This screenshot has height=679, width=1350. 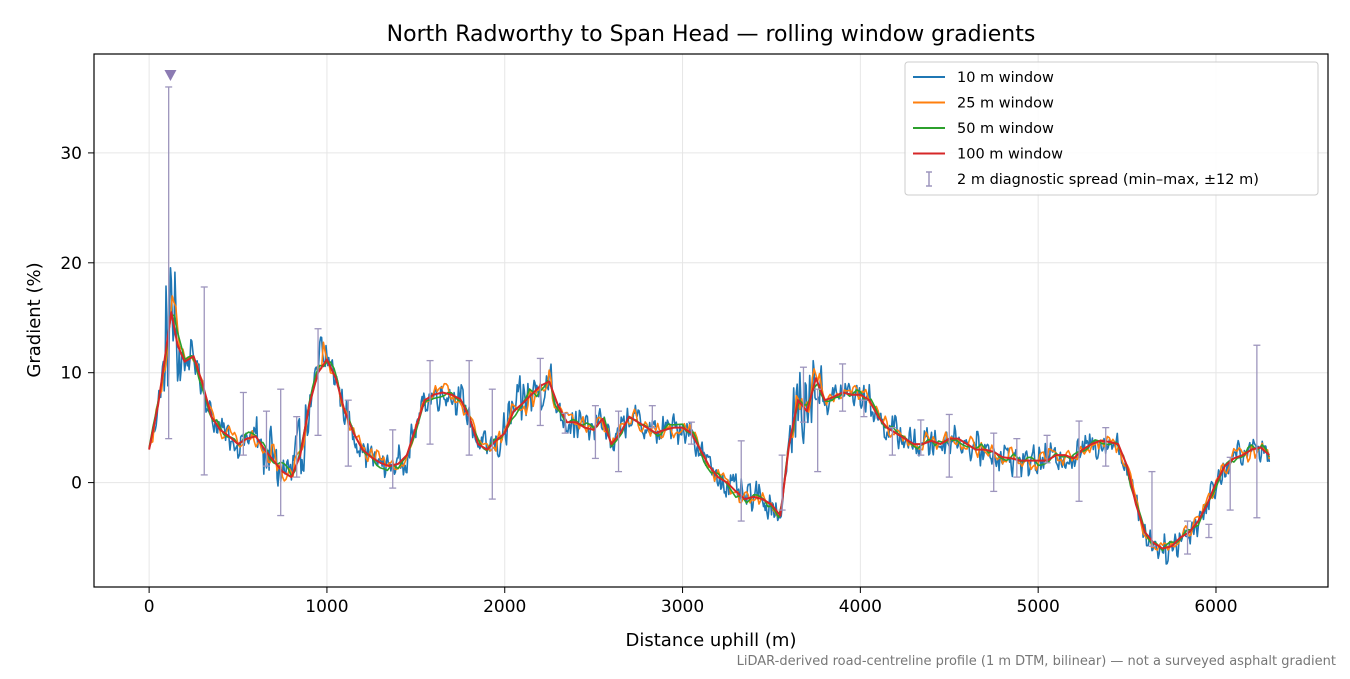 I want to click on x-tick-label: 3000, so click(x=682, y=607).